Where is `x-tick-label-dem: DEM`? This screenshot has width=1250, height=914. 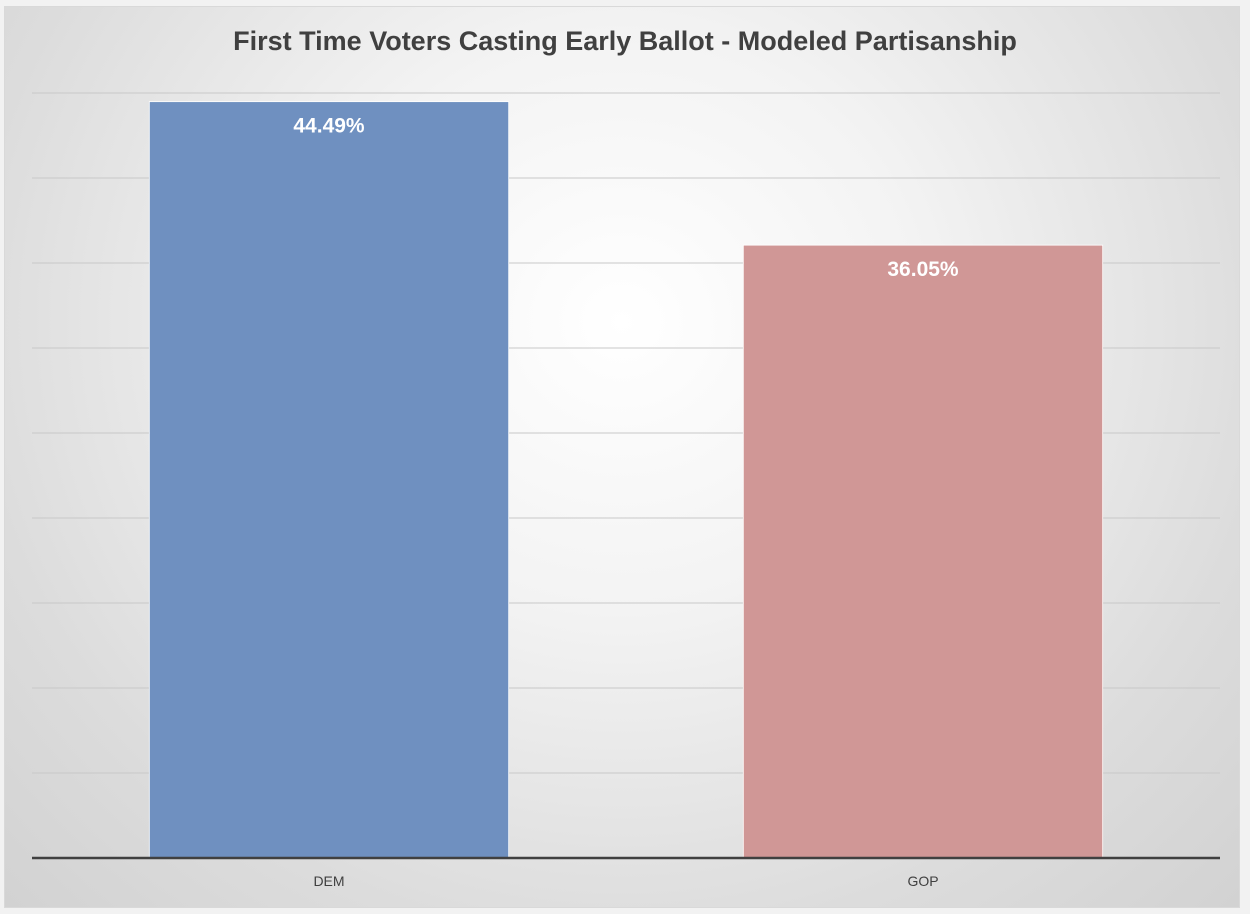 x-tick-label-dem: DEM is located at coordinates (328, 881).